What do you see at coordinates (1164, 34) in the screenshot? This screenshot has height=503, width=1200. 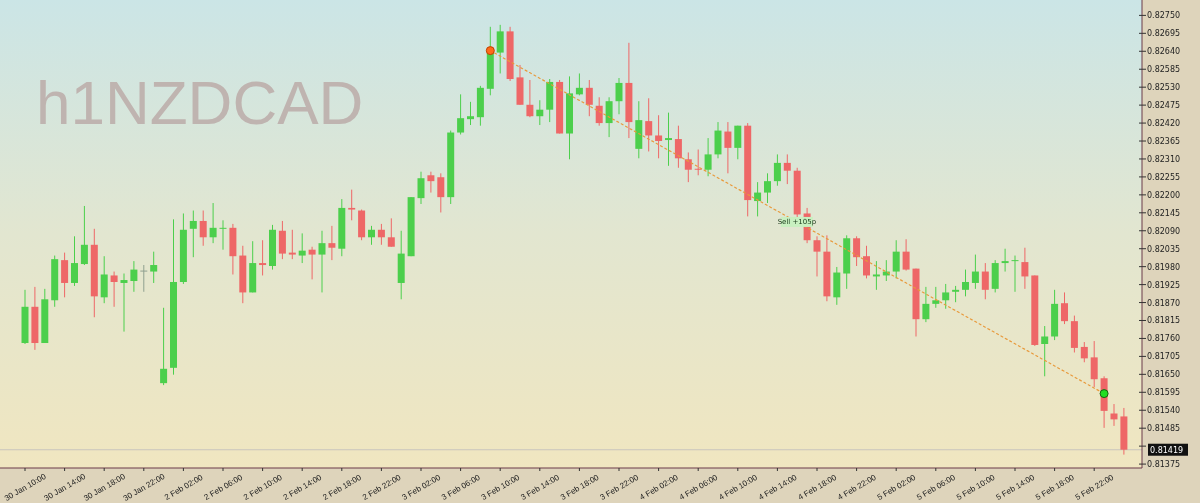 I see `y-tick-label: 0.82695` at bounding box center [1164, 34].